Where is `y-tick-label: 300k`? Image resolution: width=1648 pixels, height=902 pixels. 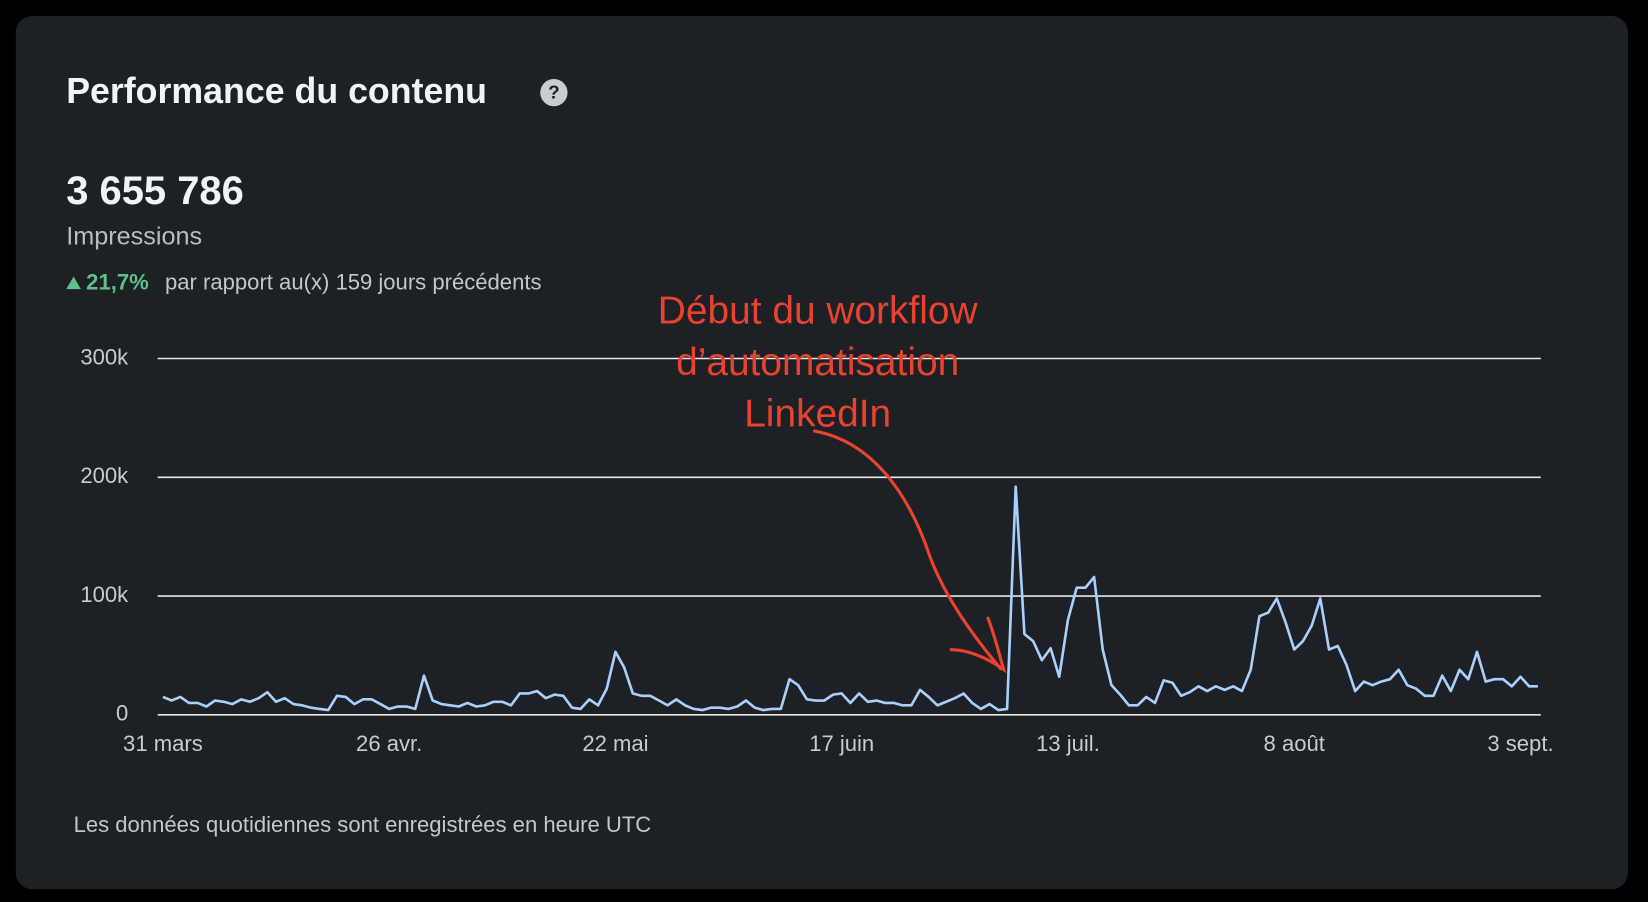 y-tick-label: 300k is located at coordinates (104, 356).